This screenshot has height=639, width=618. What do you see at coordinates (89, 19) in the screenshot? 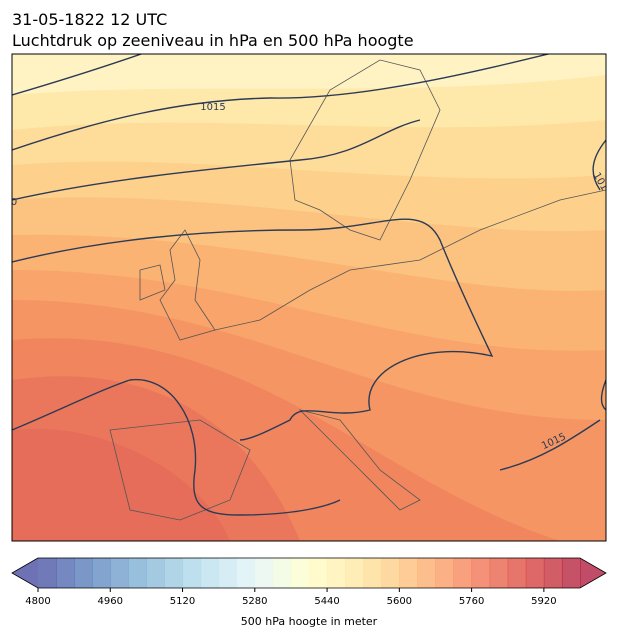
I see `title: 31-05-1822 12 UTC` at bounding box center [89, 19].